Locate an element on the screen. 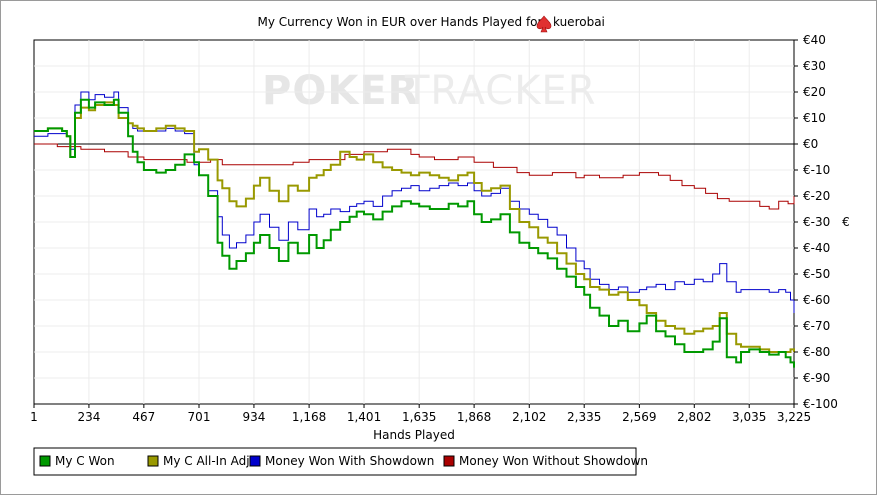 The image size is (877, 495). y-tick-label: €-60 is located at coordinates (816, 300).